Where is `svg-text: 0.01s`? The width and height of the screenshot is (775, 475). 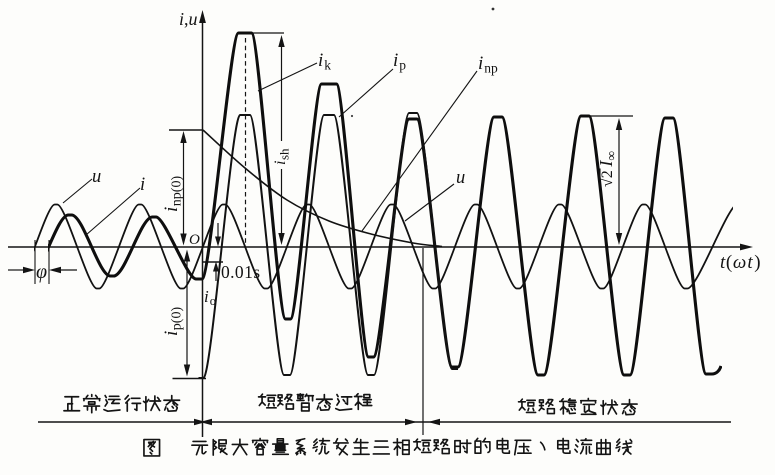
svg-text: 0.01s is located at coordinates (240, 272).